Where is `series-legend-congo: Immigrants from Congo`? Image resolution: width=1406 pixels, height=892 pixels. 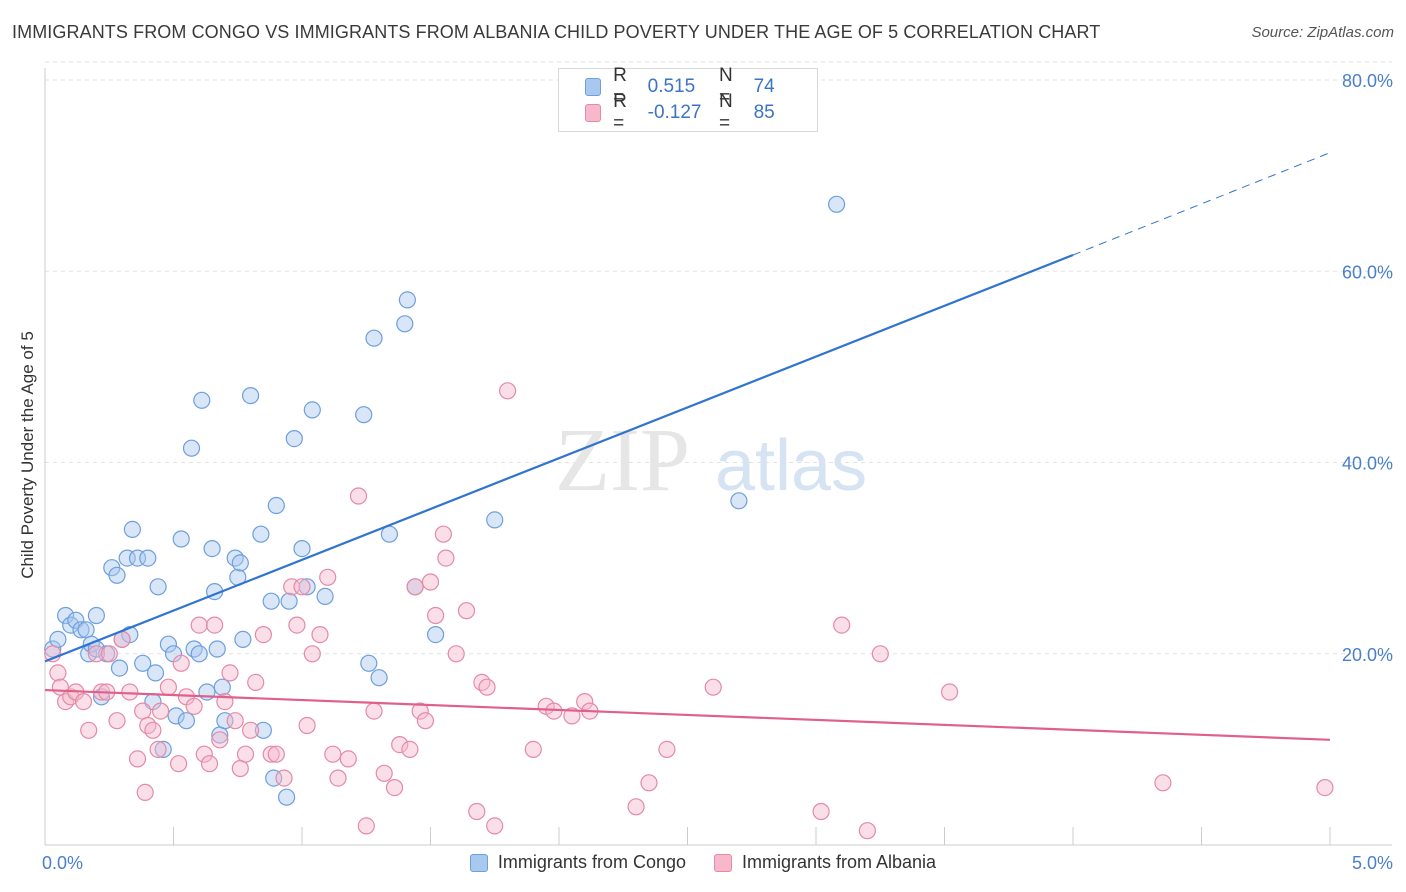 series-legend-congo: Immigrants from Congo is located at coordinates (577, 862).